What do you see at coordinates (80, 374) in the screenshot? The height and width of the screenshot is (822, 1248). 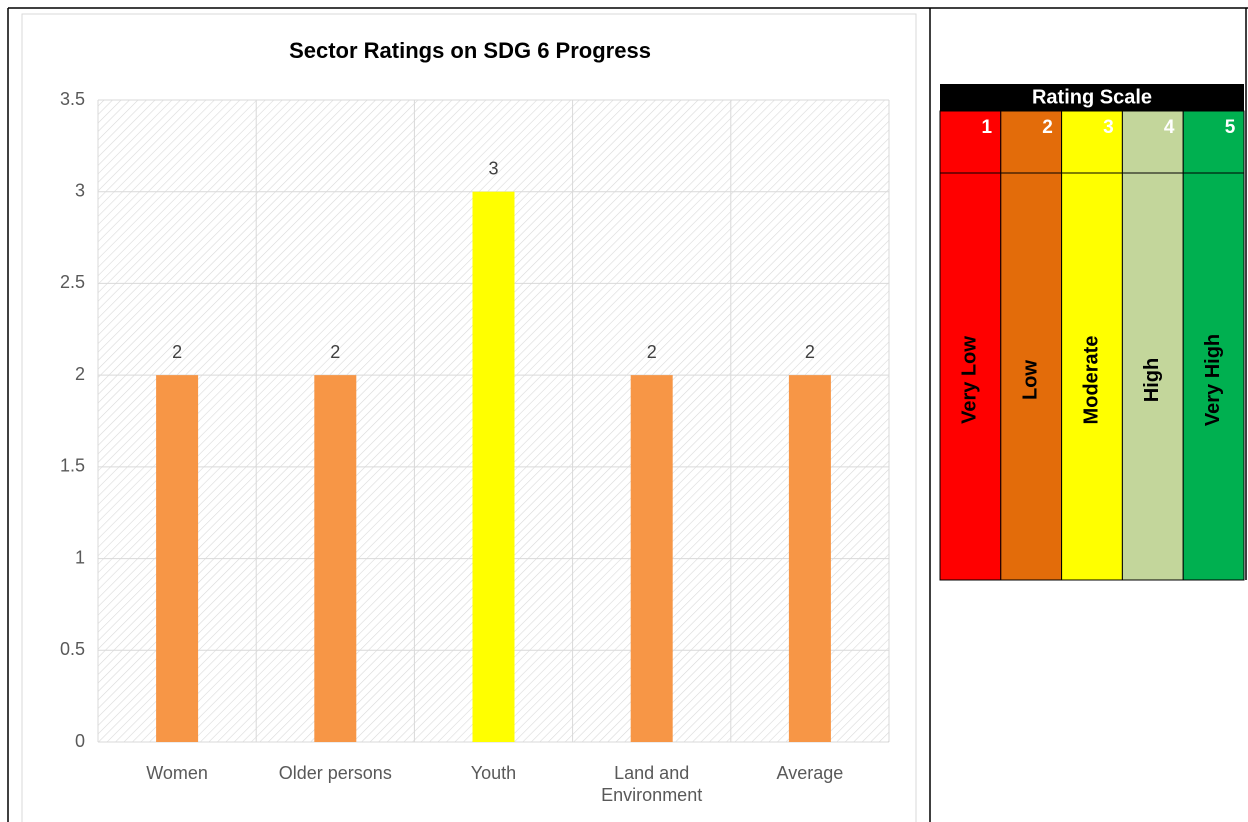 I see `y-tick-label: 2` at bounding box center [80, 374].